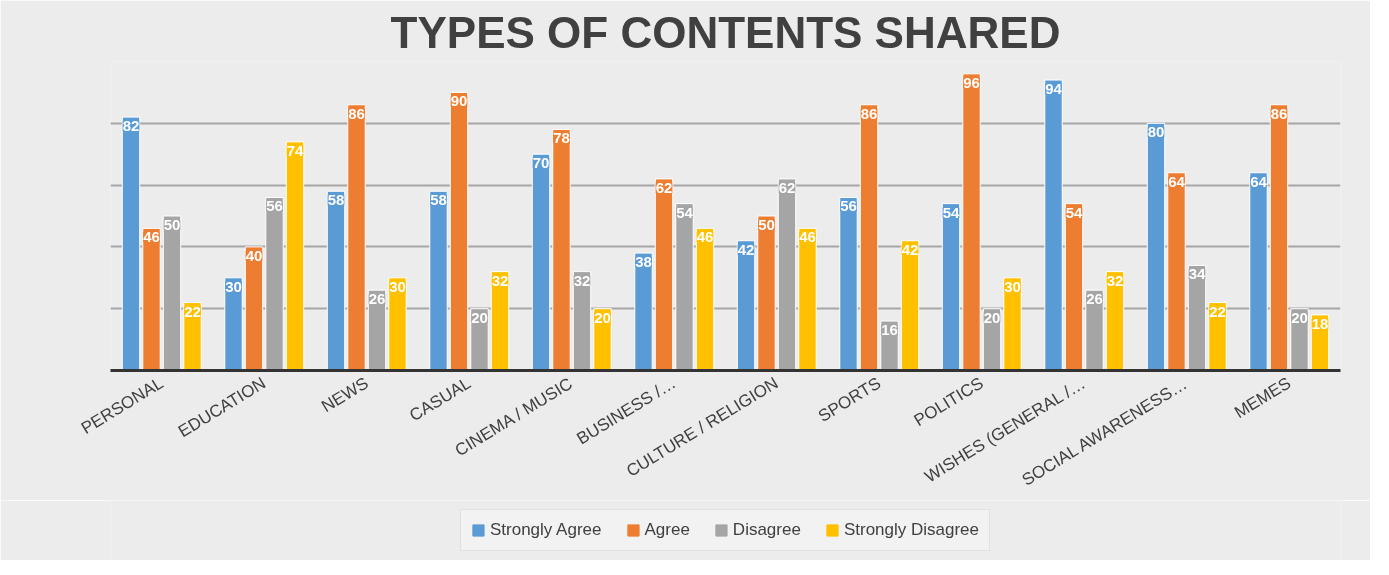 This screenshot has height=575, width=1389. I want to click on data-label: 54, so click(685, 212).